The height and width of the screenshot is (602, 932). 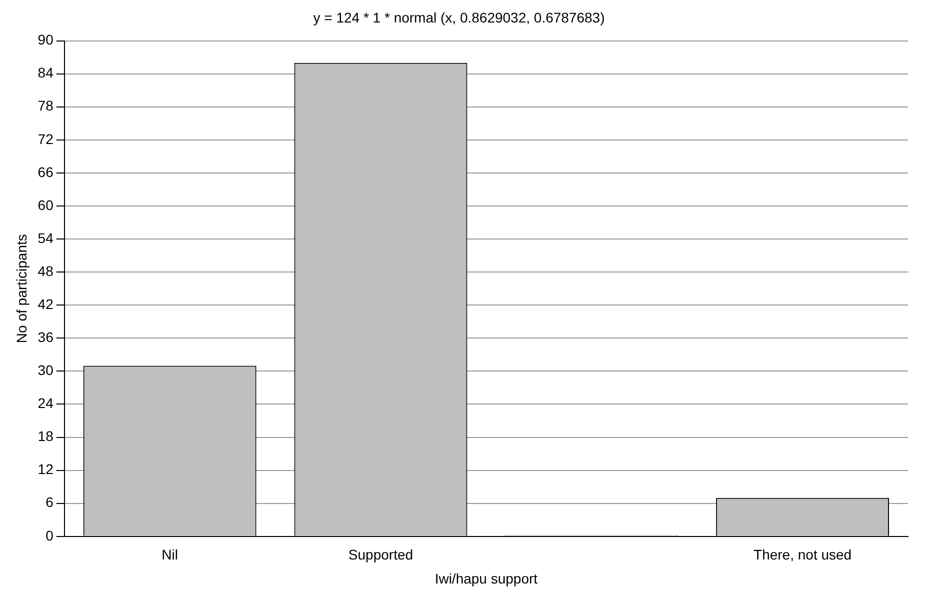 What do you see at coordinates (46, 72) in the screenshot?
I see `y-tick-label: 84` at bounding box center [46, 72].